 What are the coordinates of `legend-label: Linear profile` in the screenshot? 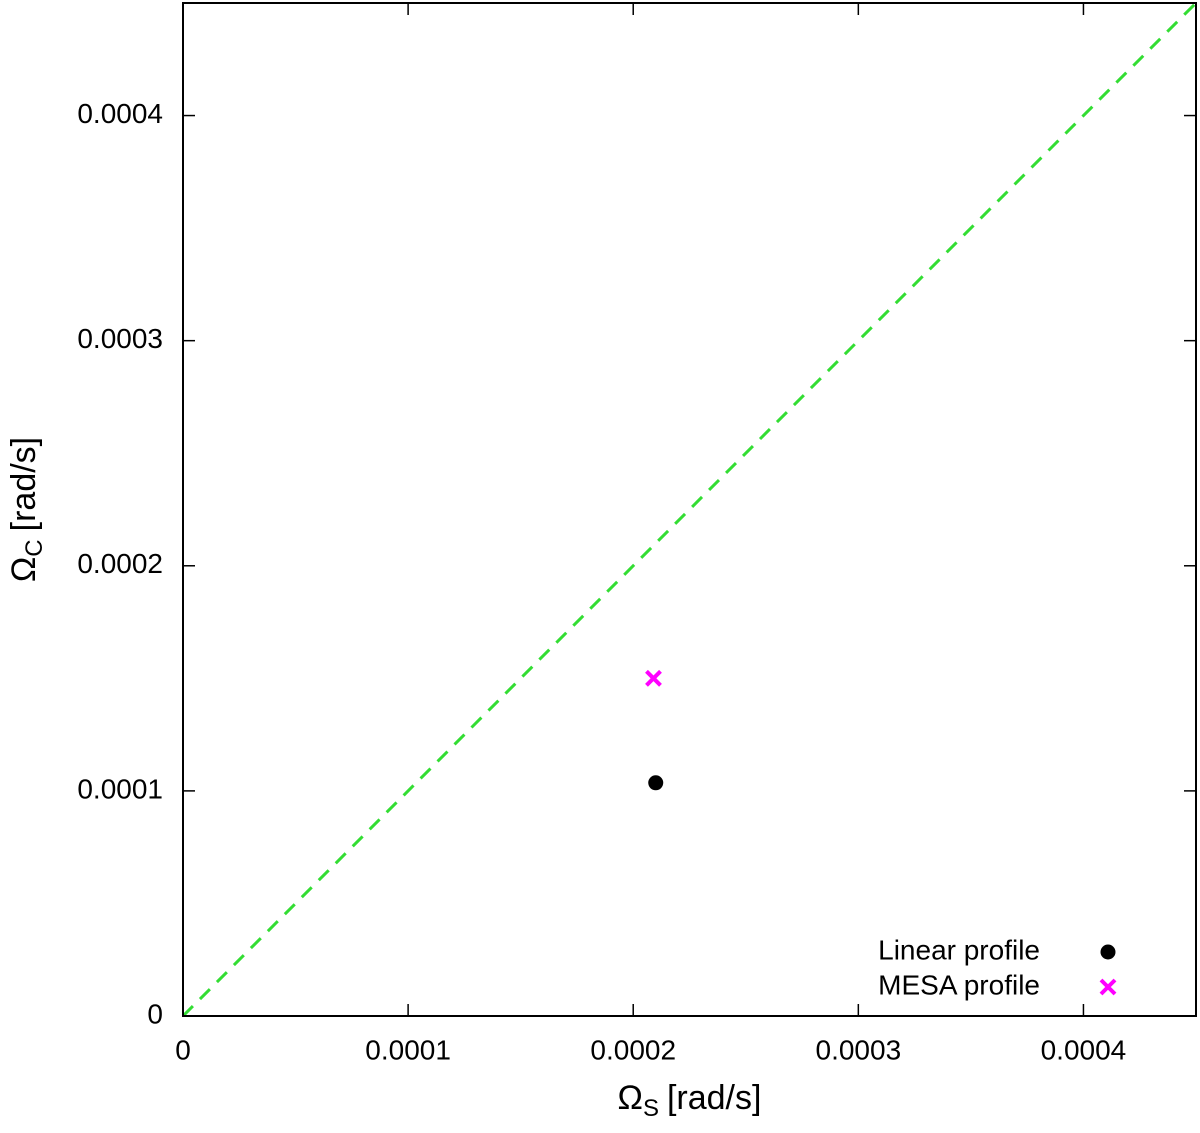 It's located at (959, 949).